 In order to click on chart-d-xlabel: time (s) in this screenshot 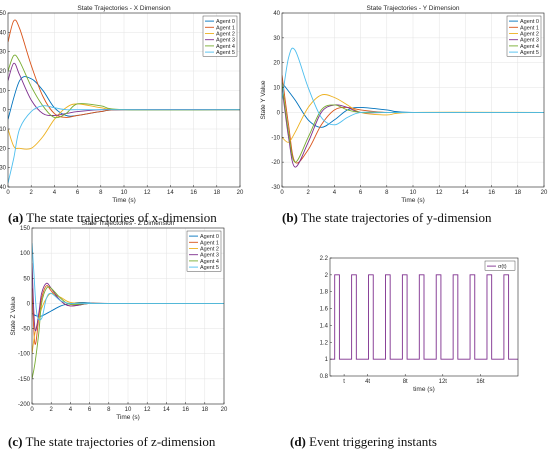, I will do `click(424, 389)`.